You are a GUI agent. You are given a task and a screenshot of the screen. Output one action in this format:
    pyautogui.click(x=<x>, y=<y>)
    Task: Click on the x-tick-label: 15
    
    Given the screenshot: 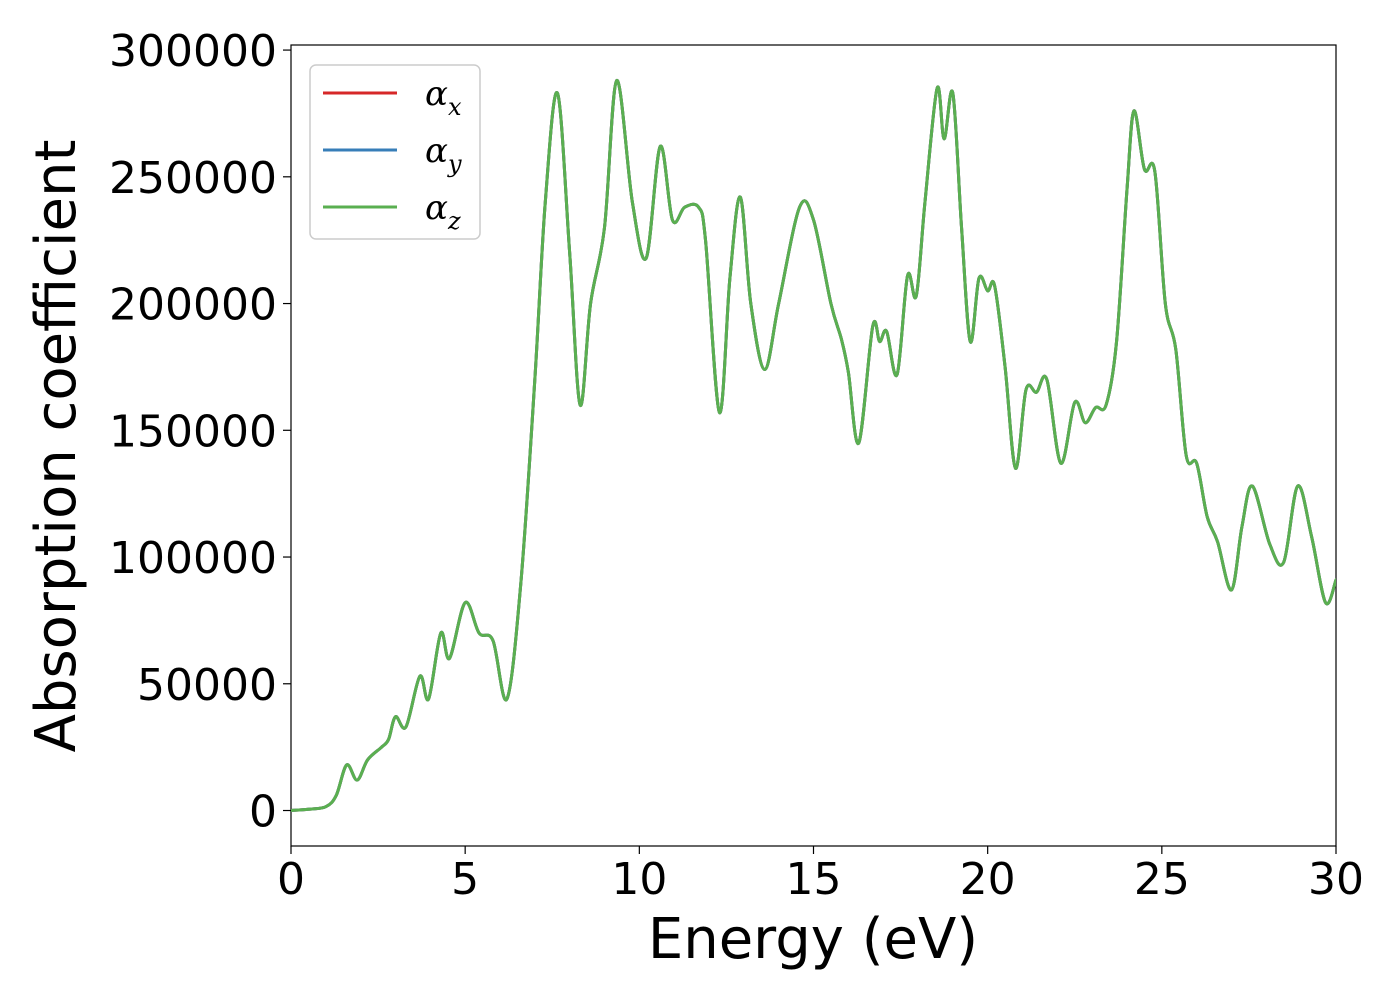 What is the action you would take?
    pyautogui.click(x=814, y=879)
    